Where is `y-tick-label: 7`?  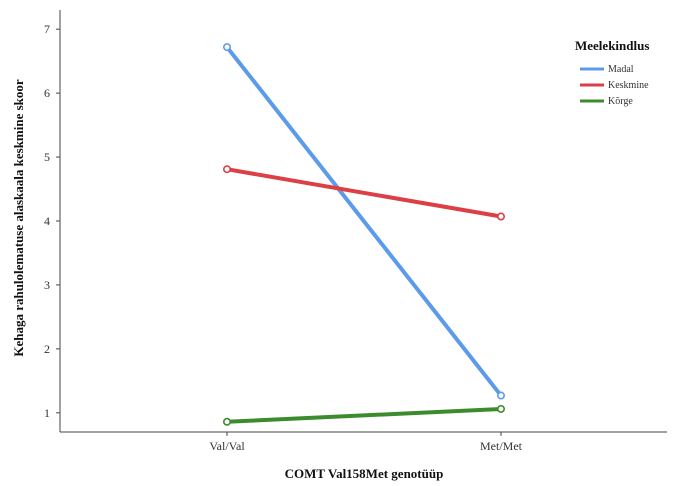
y-tick-label: 7 is located at coordinates (47, 29).